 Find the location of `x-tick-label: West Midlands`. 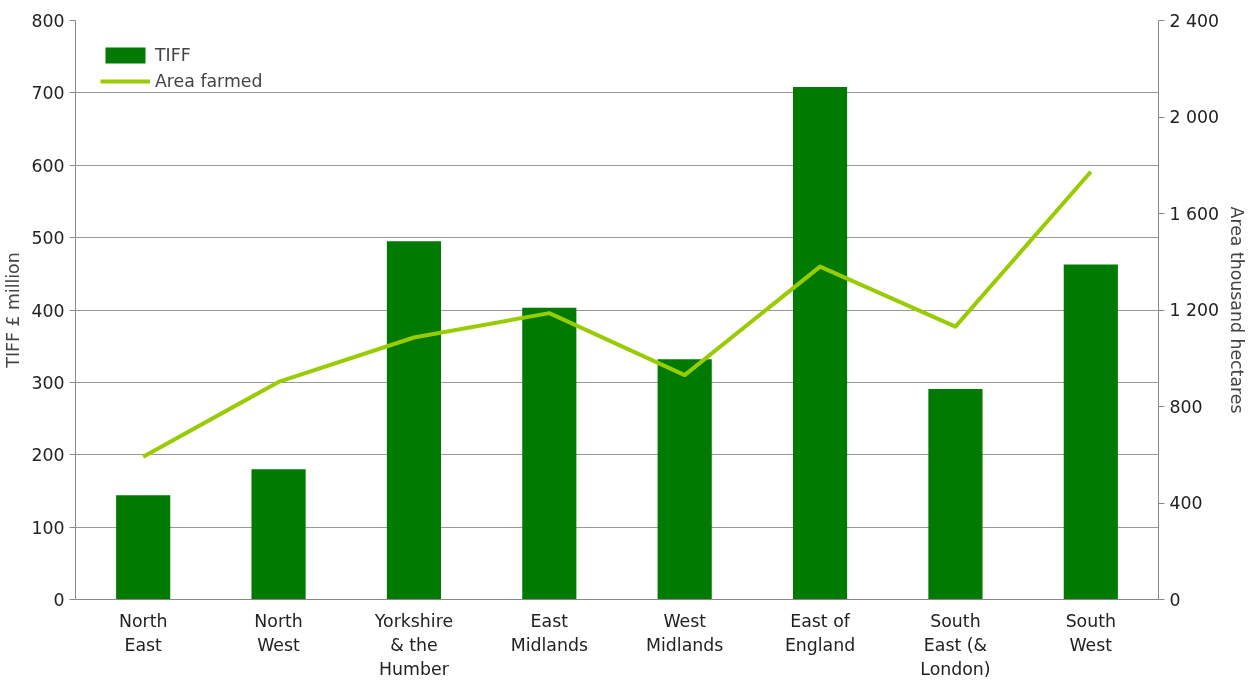

x-tick-label: West Midlands is located at coordinates (685, 632).